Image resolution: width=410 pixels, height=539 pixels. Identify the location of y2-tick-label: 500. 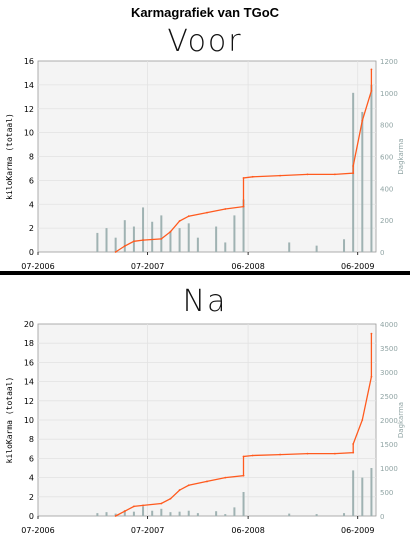
(386, 493).